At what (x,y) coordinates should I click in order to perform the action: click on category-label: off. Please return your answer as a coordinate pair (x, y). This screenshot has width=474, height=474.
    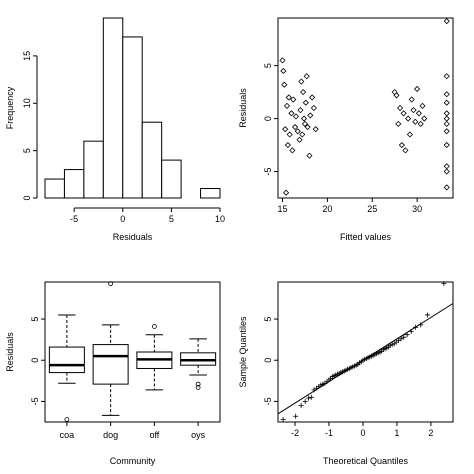
    Looking at the image, I should click on (154, 435).